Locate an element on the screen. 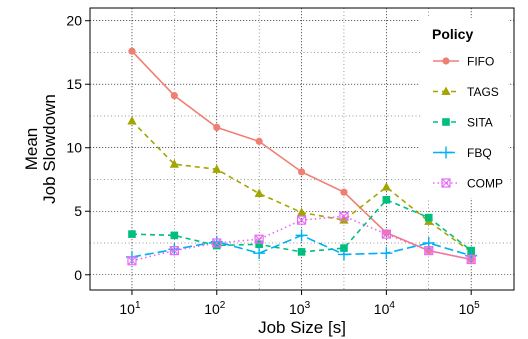  legend-label: TAGS is located at coordinates (483, 92).